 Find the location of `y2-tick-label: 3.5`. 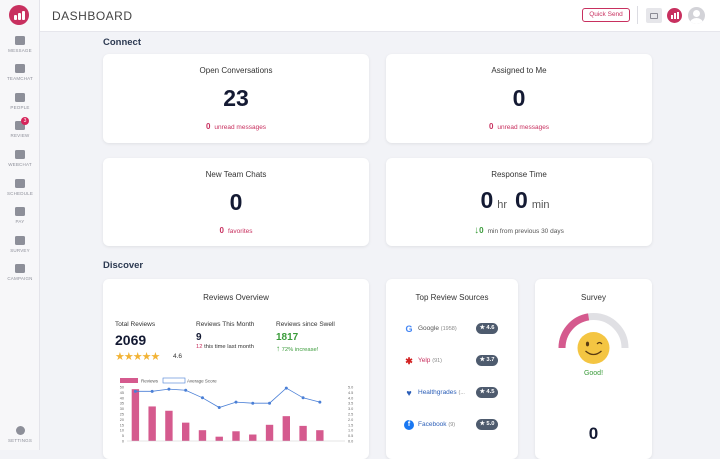

y2-tick-label: 3.5 is located at coordinates (350, 404).